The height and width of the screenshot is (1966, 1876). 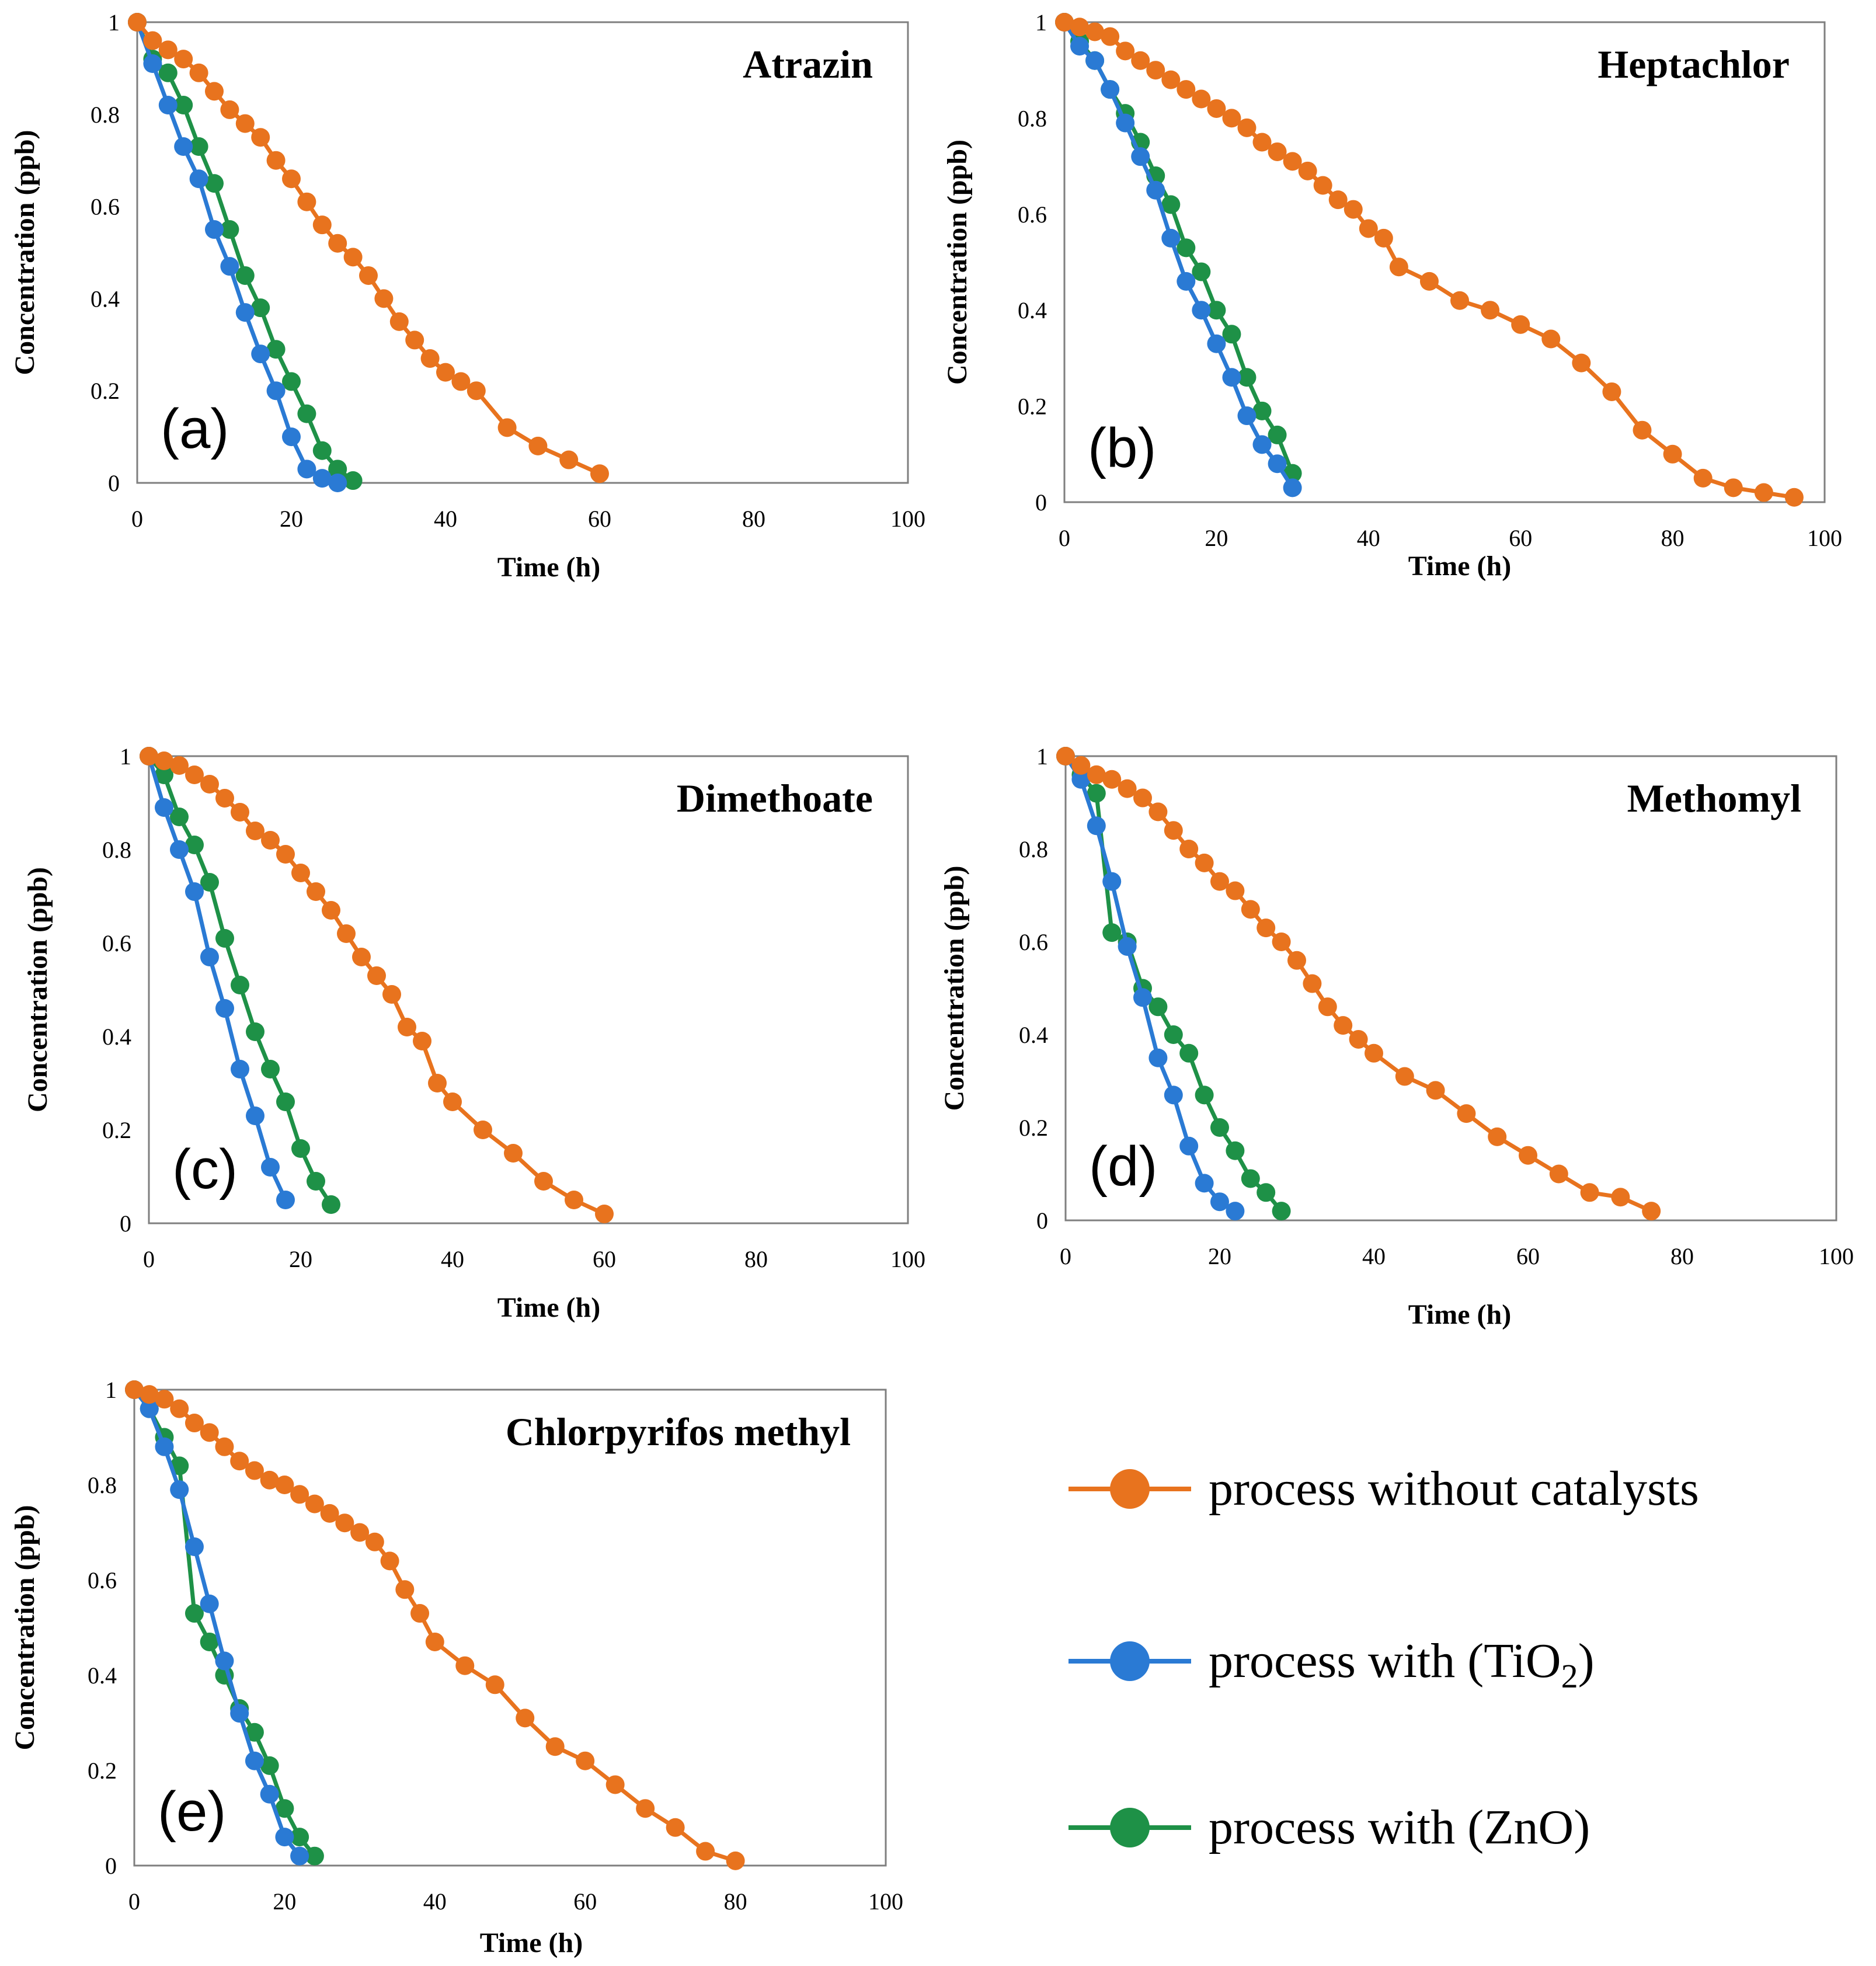 What do you see at coordinates (1130, 1489) in the screenshot?
I see `legend-marker-none` at bounding box center [1130, 1489].